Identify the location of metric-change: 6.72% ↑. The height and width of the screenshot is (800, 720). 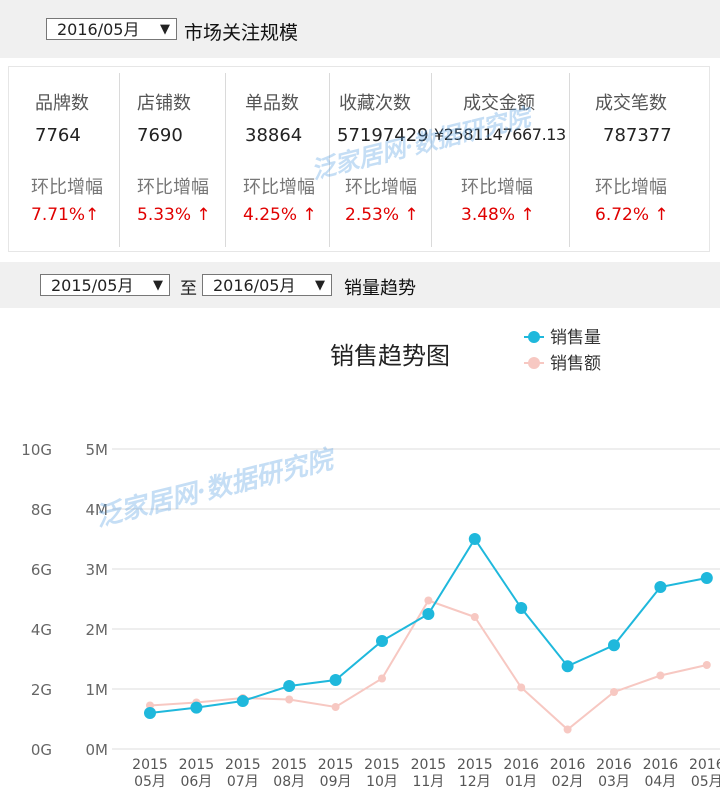
(632, 215).